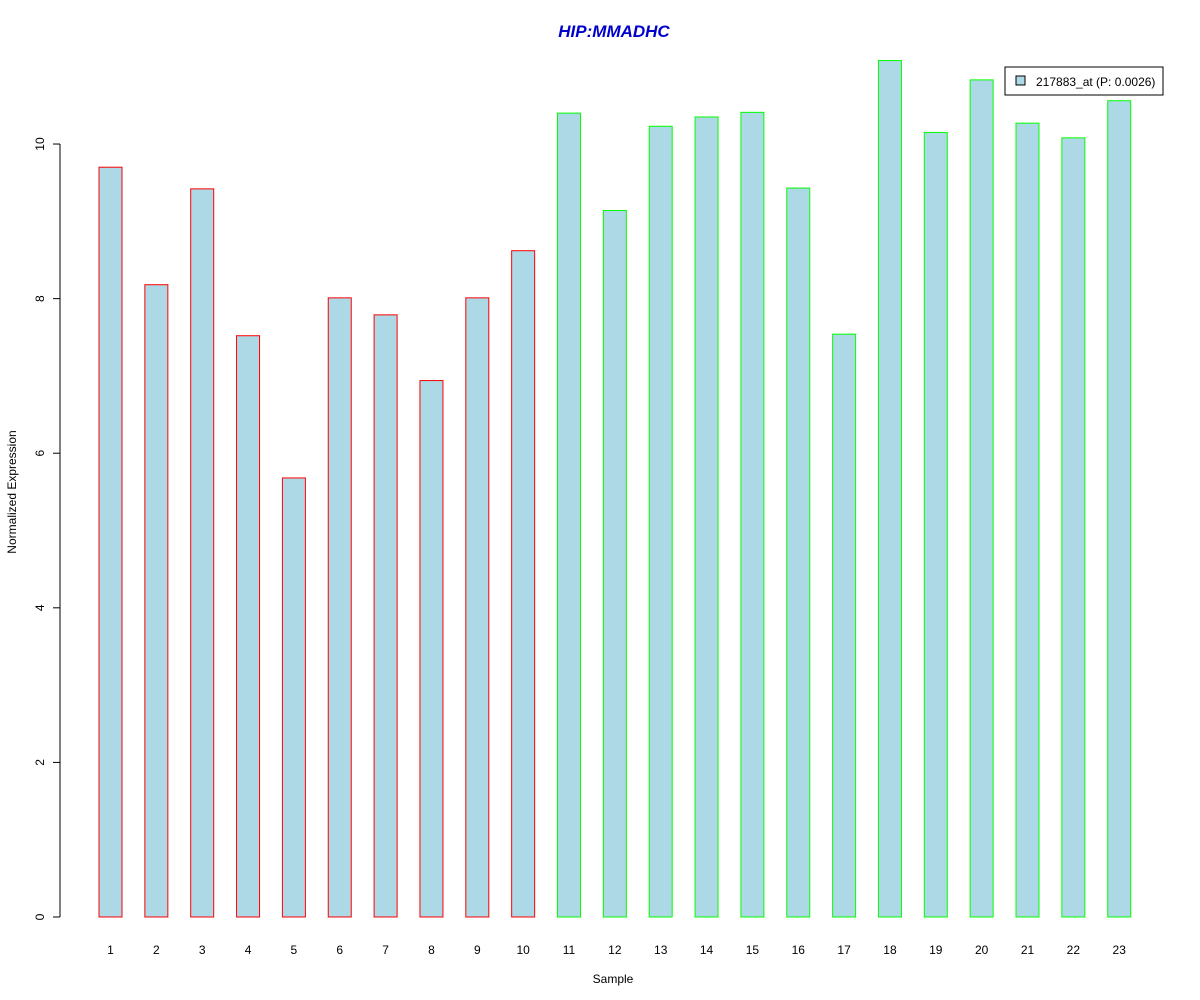 The width and height of the screenshot is (1200, 1000). Describe the element at coordinates (1120, 950) in the screenshot. I see `x-tick-label: 23` at that location.